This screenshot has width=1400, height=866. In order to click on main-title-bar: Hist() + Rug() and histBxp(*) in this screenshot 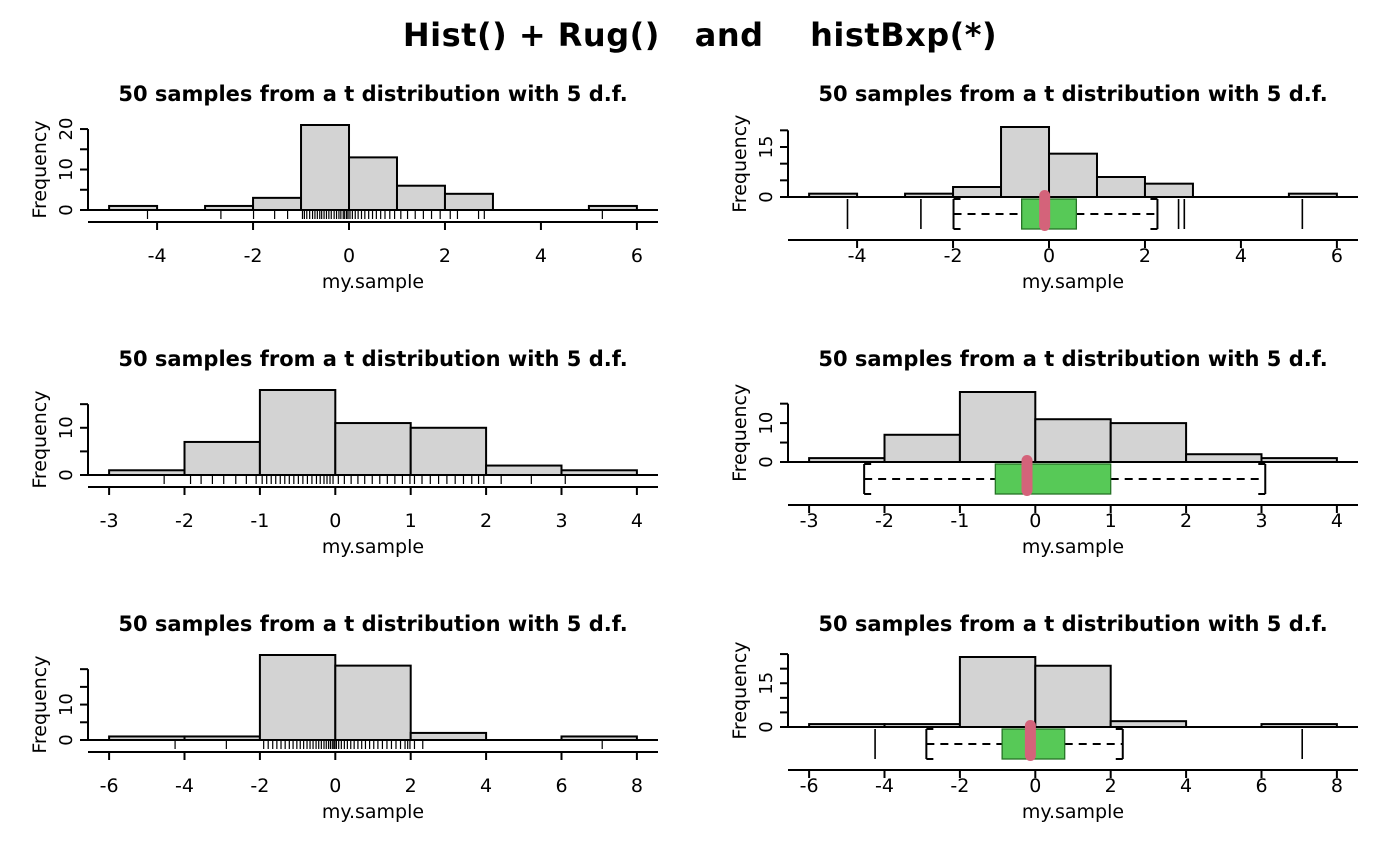, I will do `click(700, 35)`.